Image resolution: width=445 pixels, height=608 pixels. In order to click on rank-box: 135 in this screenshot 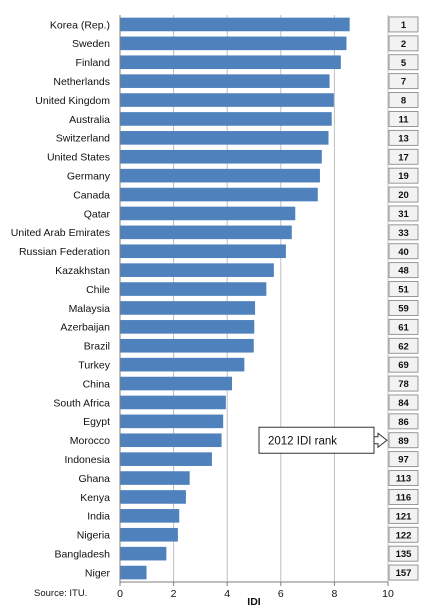, I will do `click(403, 553)`.